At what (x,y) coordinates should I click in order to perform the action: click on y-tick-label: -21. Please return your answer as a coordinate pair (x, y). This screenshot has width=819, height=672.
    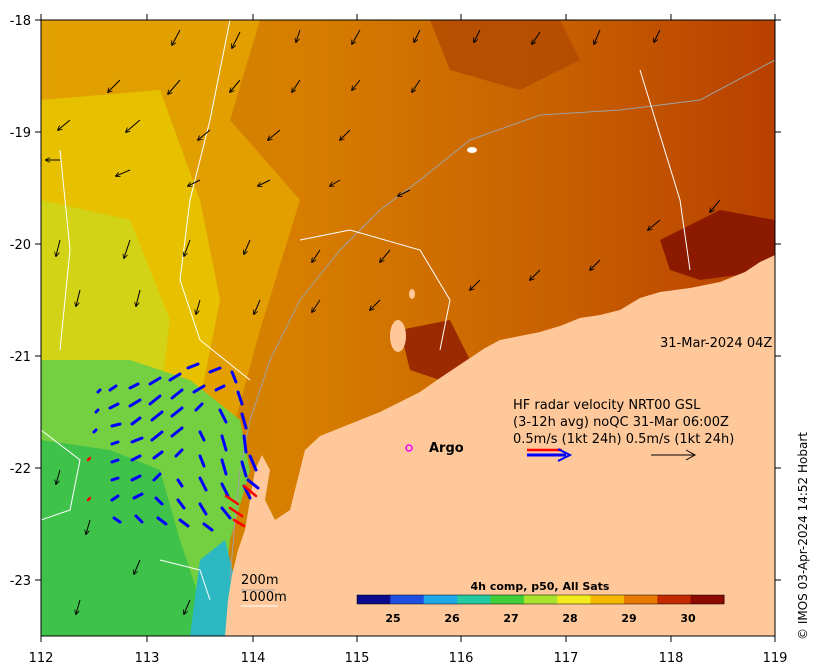
    Looking at the image, I should click on (20, 357).